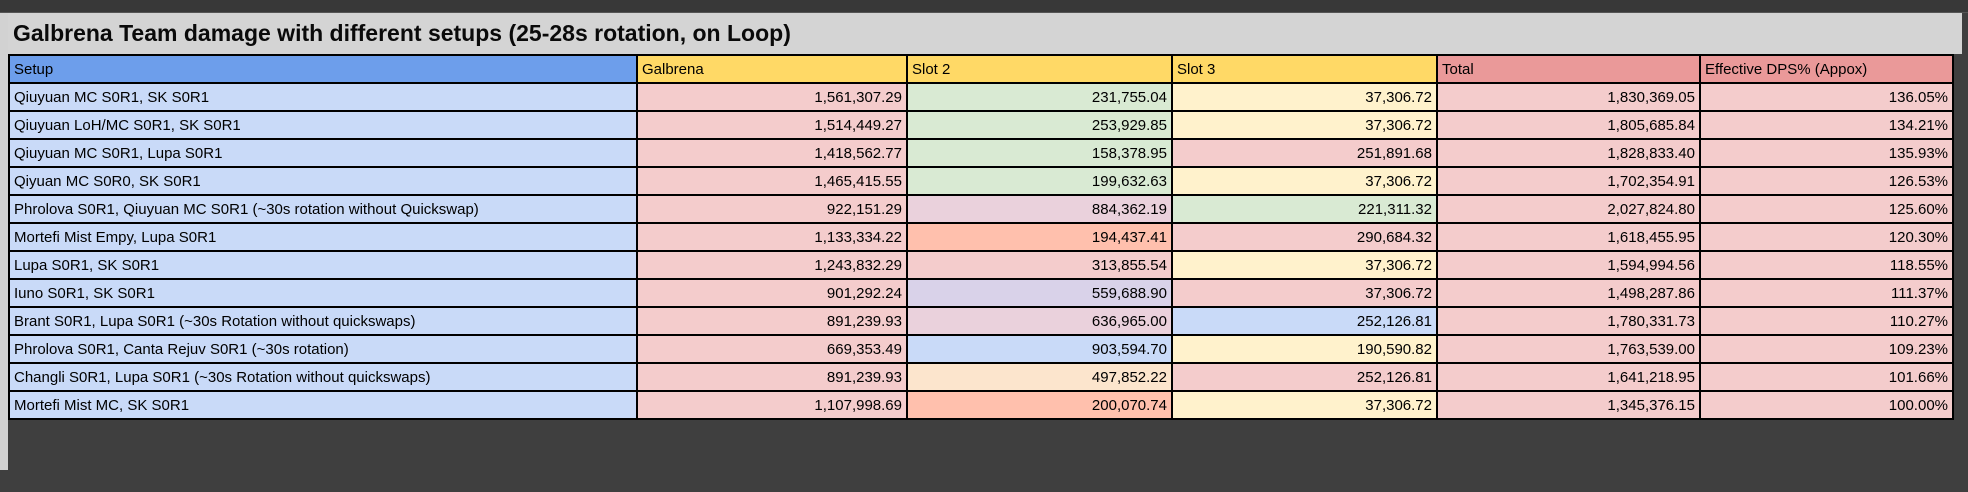 The height and width of the screenshot is (492, 1968). What do you see at coordinates (1039, 349) in the screenshot?
I see `cell-slot2: 903,594.70` at bounding box center [1039, 349].